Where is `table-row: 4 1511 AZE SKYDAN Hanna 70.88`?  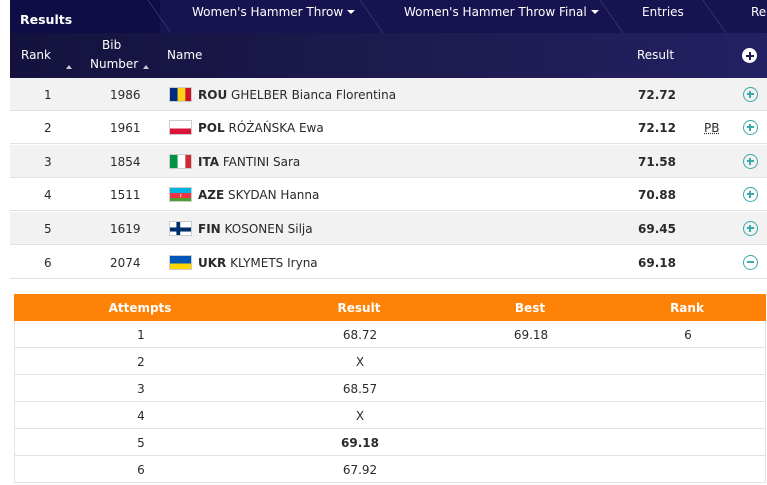 table-row: 4 1511 AZE SKYDAN Hanna 70.88 is located at coordinates (388, 194).